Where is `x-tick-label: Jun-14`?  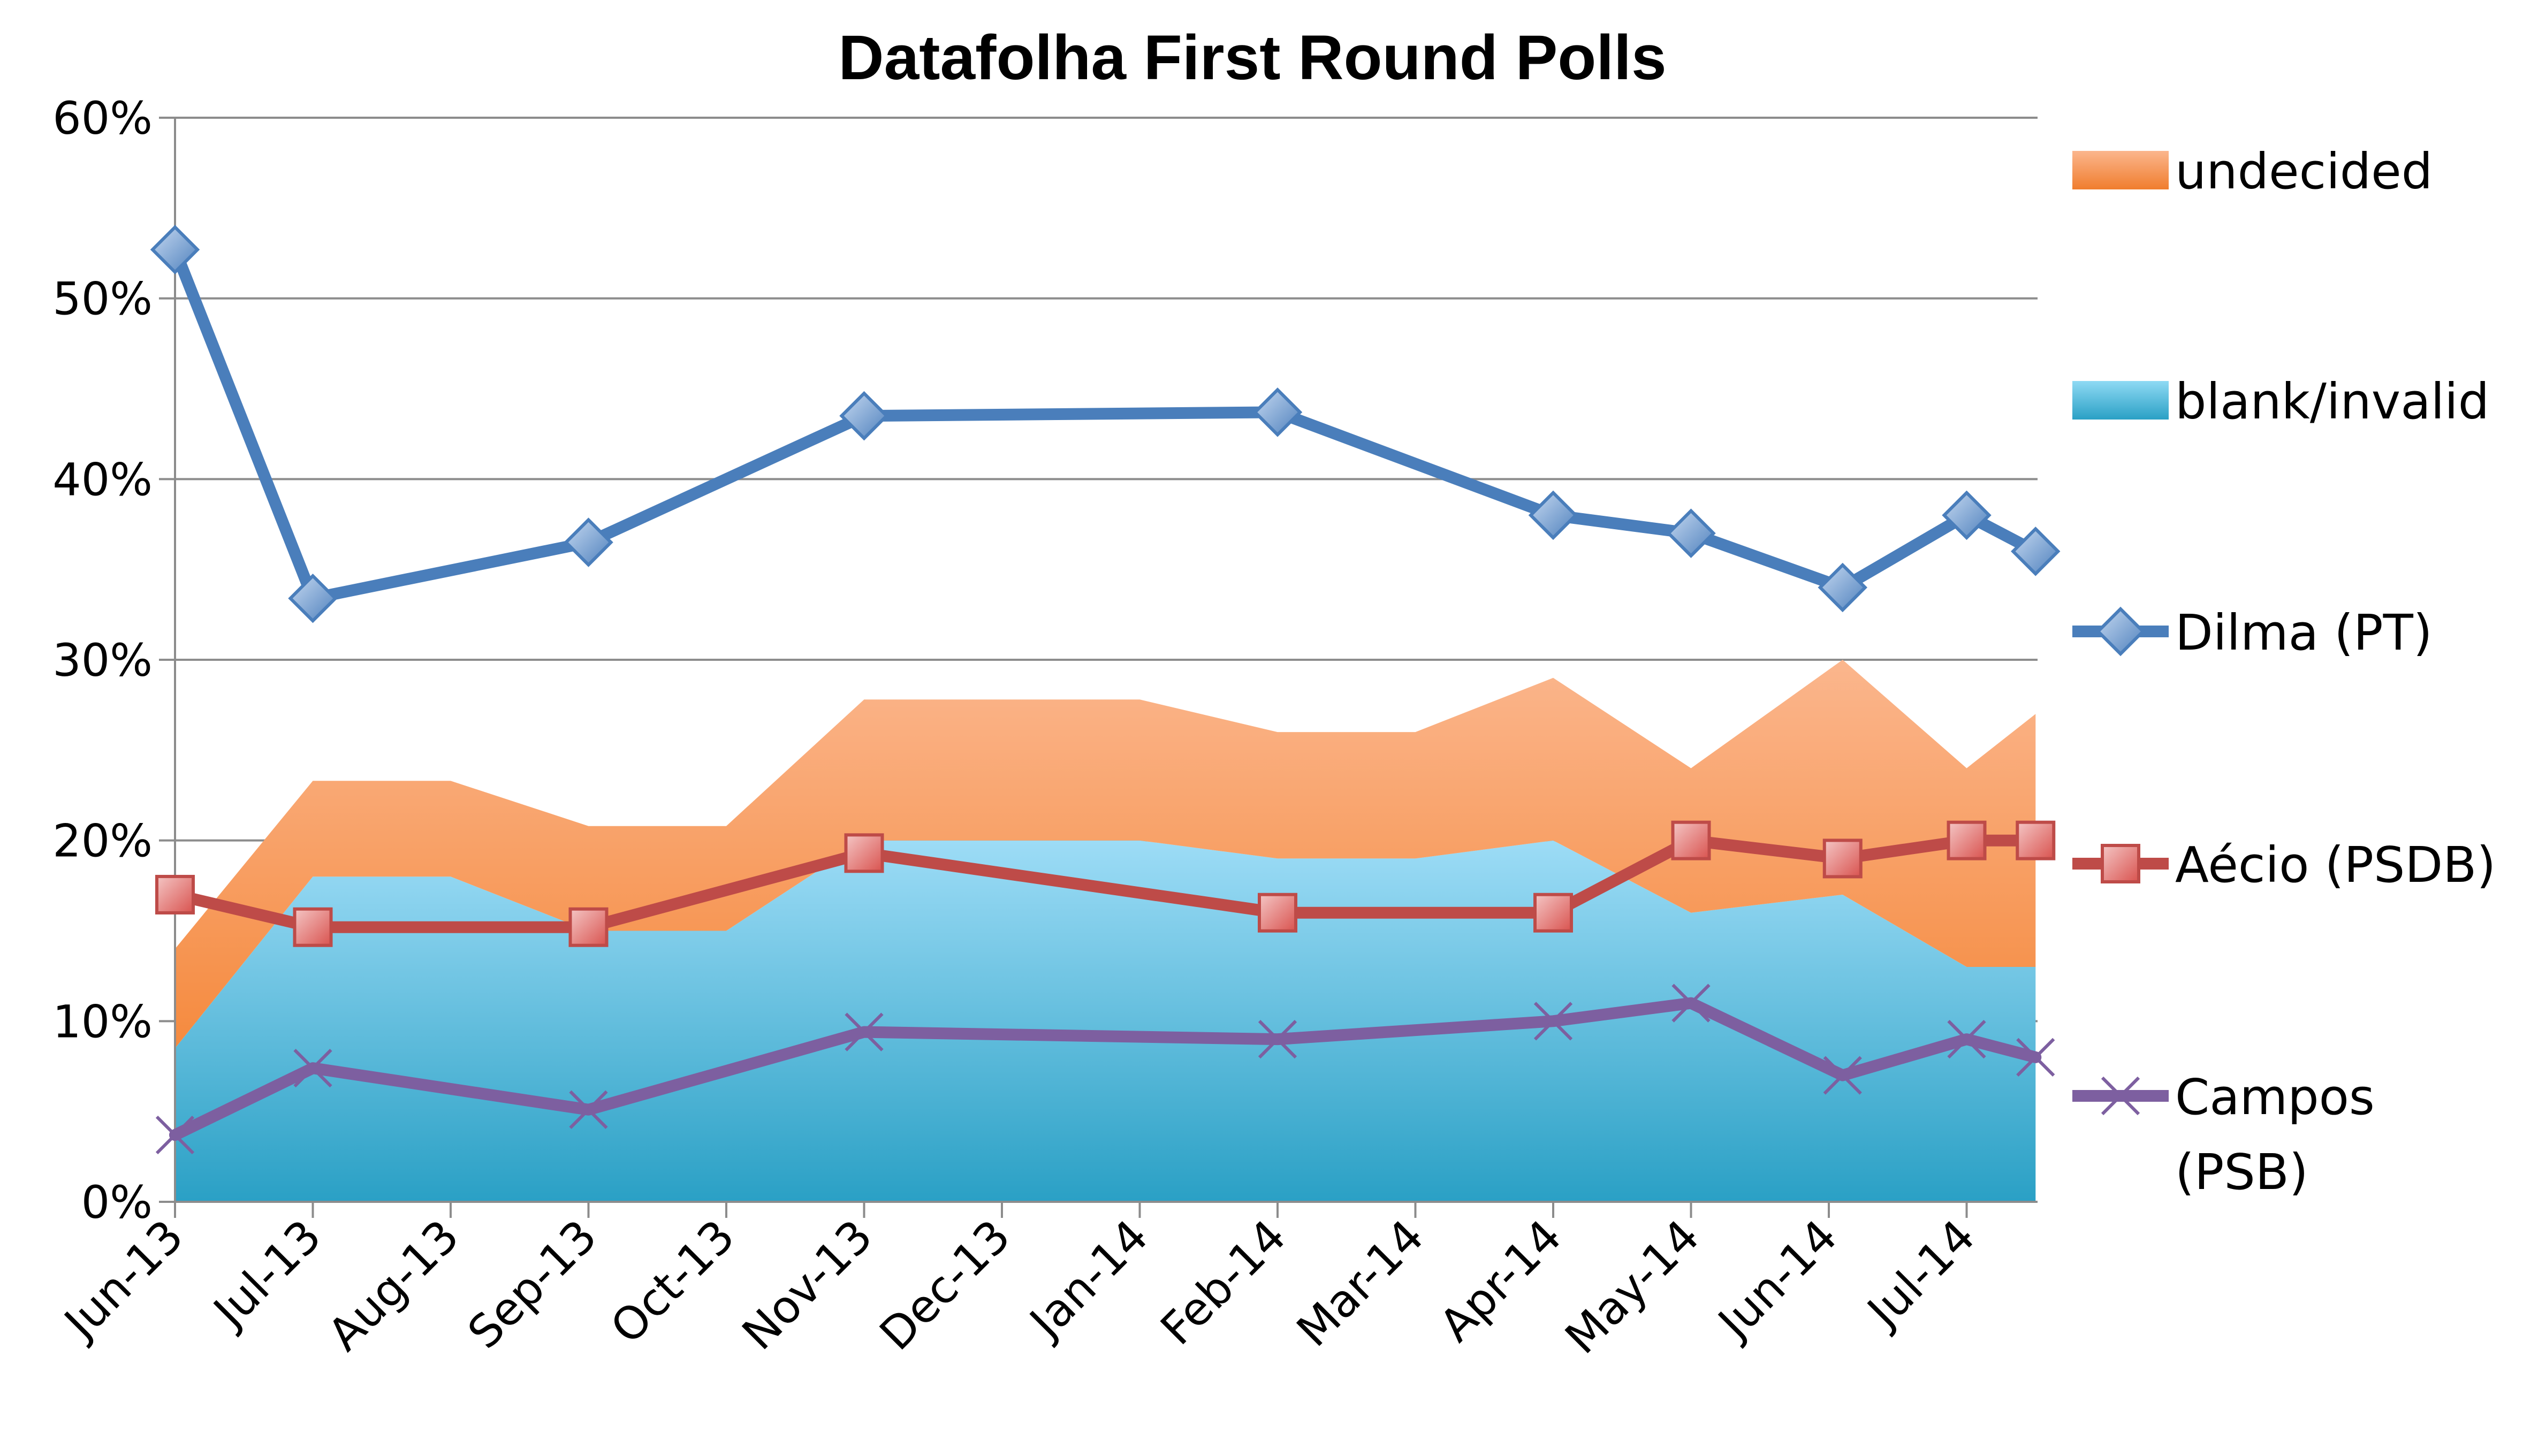
x-tick-label: Jun-14 is located at coordinates (1777, 1280).